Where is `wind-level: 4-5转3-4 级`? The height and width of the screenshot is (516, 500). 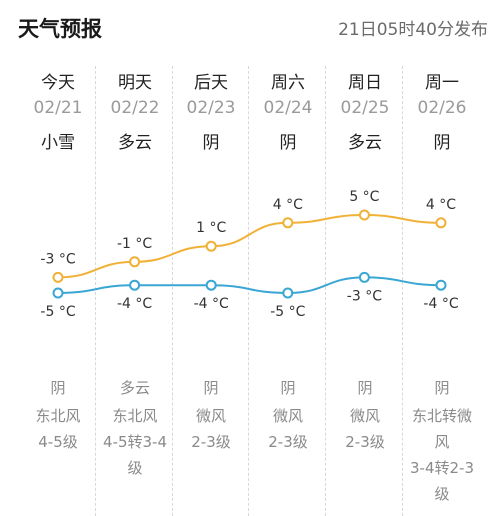
wind-level: 4-5转3-4 级 is located at coordinates (135, 455).